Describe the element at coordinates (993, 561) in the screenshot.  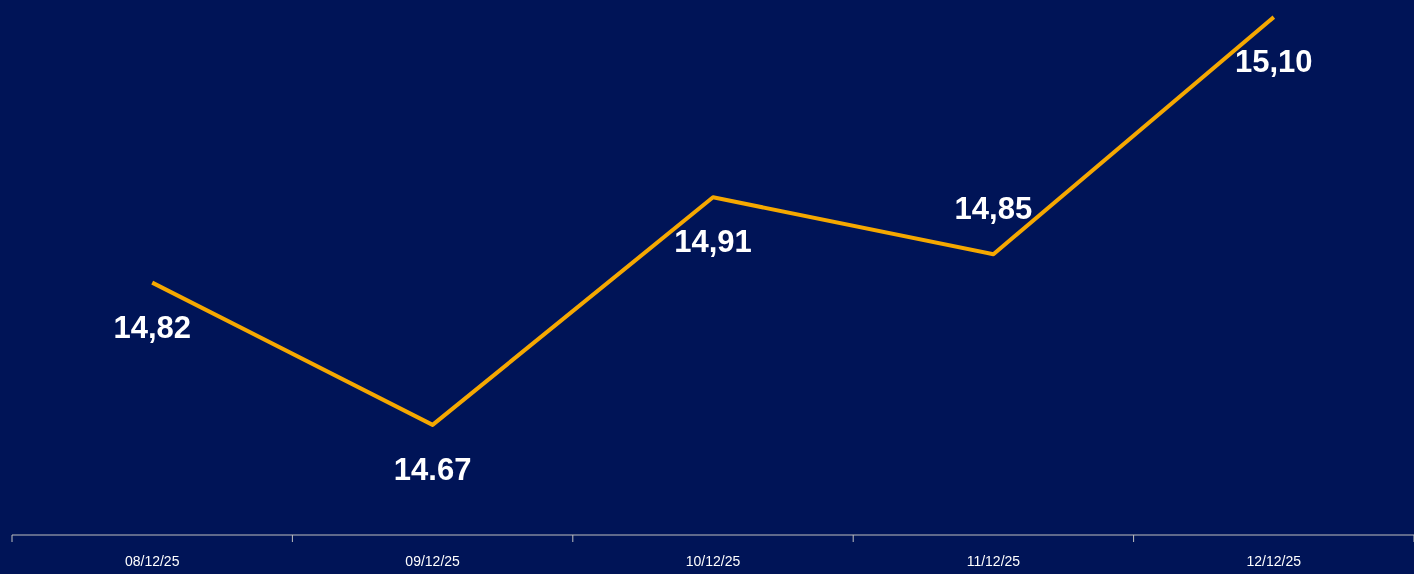
I see `x-tick-label: 11/12/25` at that location.